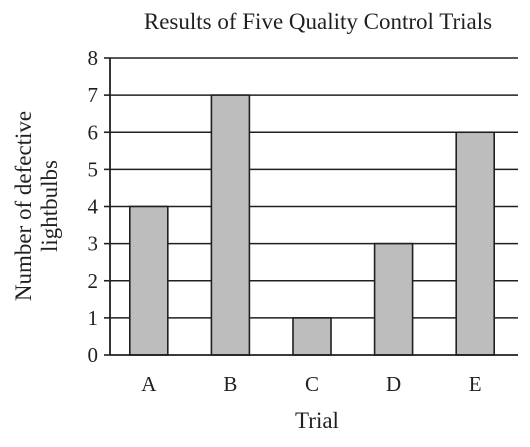 Image resolution: width=530 pixels, height=447 pixels. What do you see at coordinates (149, 384) in the screenshot?
I see `x-tick-label: A` at bounding box center [149, 384].